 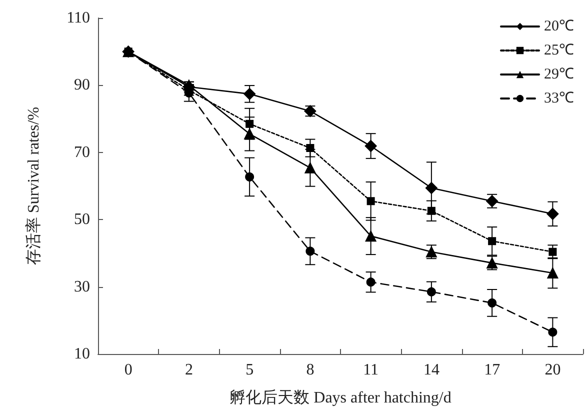 What do you see at coordinates (559, 74) in the screenshot?
I see `legend-label: 29℃` at bounding box center [559, 74].